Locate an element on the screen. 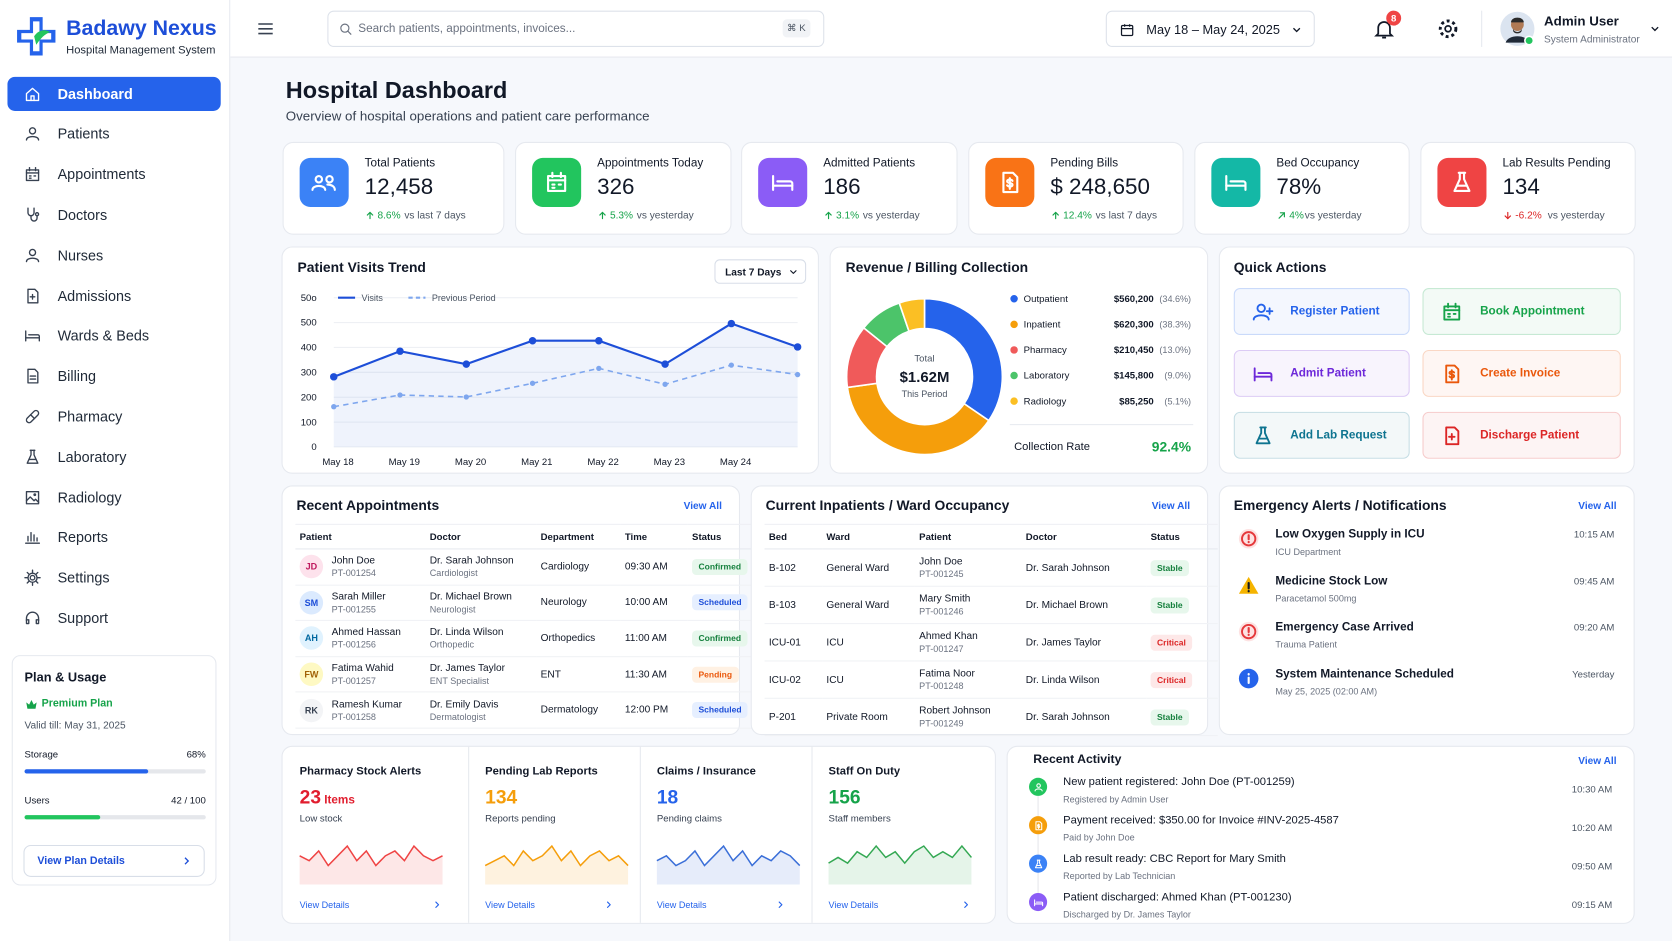 Image resolution: width=1672 pixels, height=941 pixels. nav-label: Nurses is located at coordinates (80, 255).